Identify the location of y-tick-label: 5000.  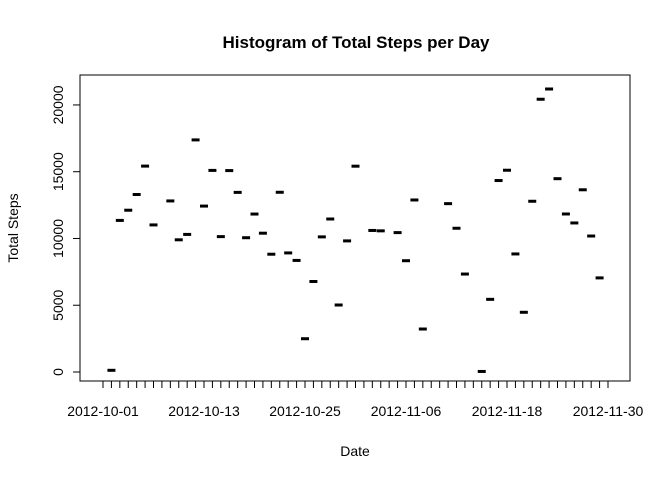
(58, 304).